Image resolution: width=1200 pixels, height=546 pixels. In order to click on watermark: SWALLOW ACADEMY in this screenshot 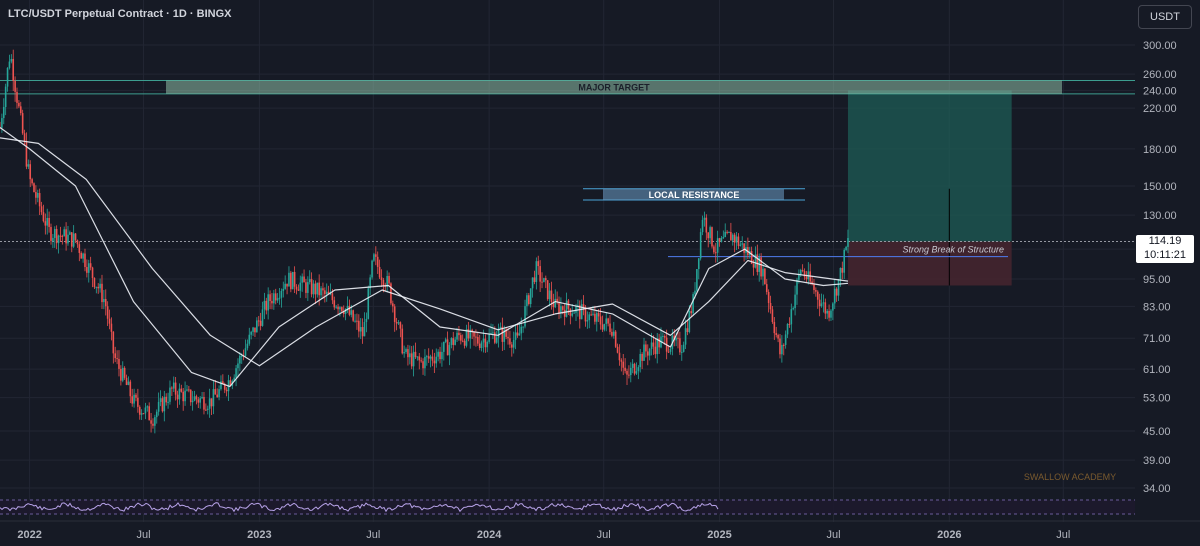, I will do `click(1070, 477)`.